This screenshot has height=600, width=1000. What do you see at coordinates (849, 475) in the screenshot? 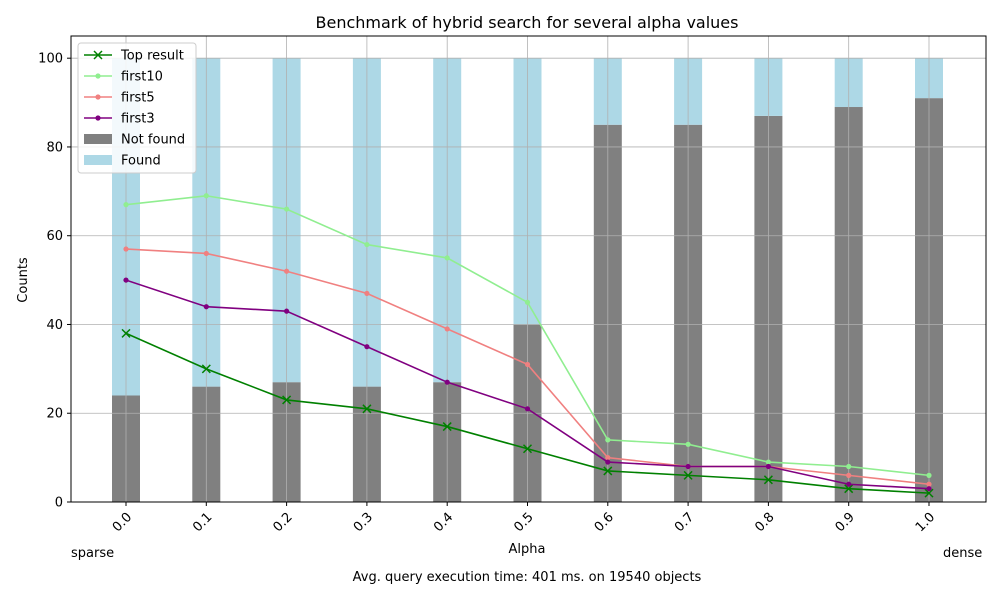
I see `point-first5-0.9` at bounding box center [849, 475].